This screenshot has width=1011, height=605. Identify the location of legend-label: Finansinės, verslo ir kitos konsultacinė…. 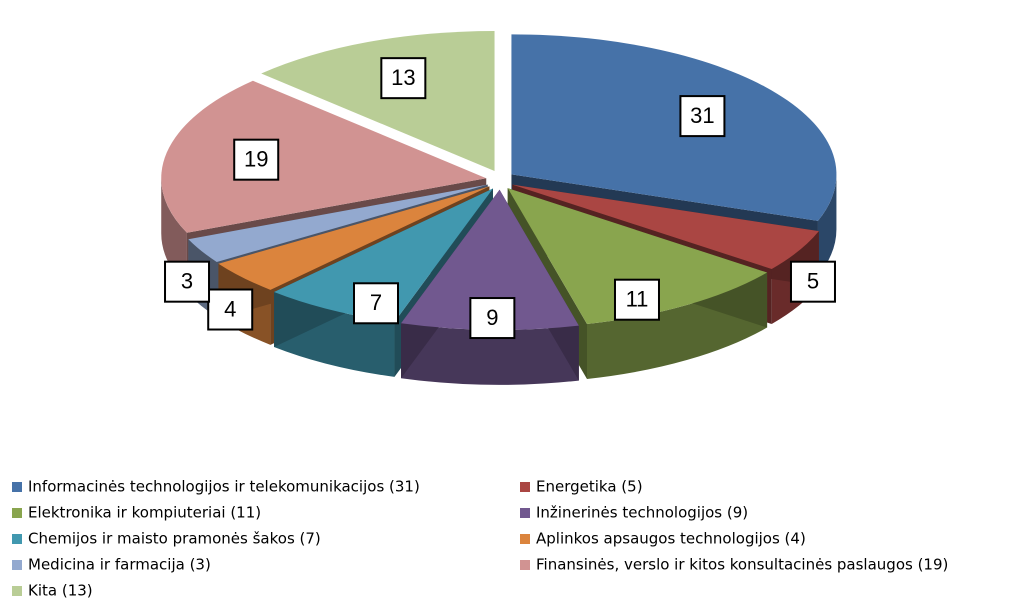
(742, 565).